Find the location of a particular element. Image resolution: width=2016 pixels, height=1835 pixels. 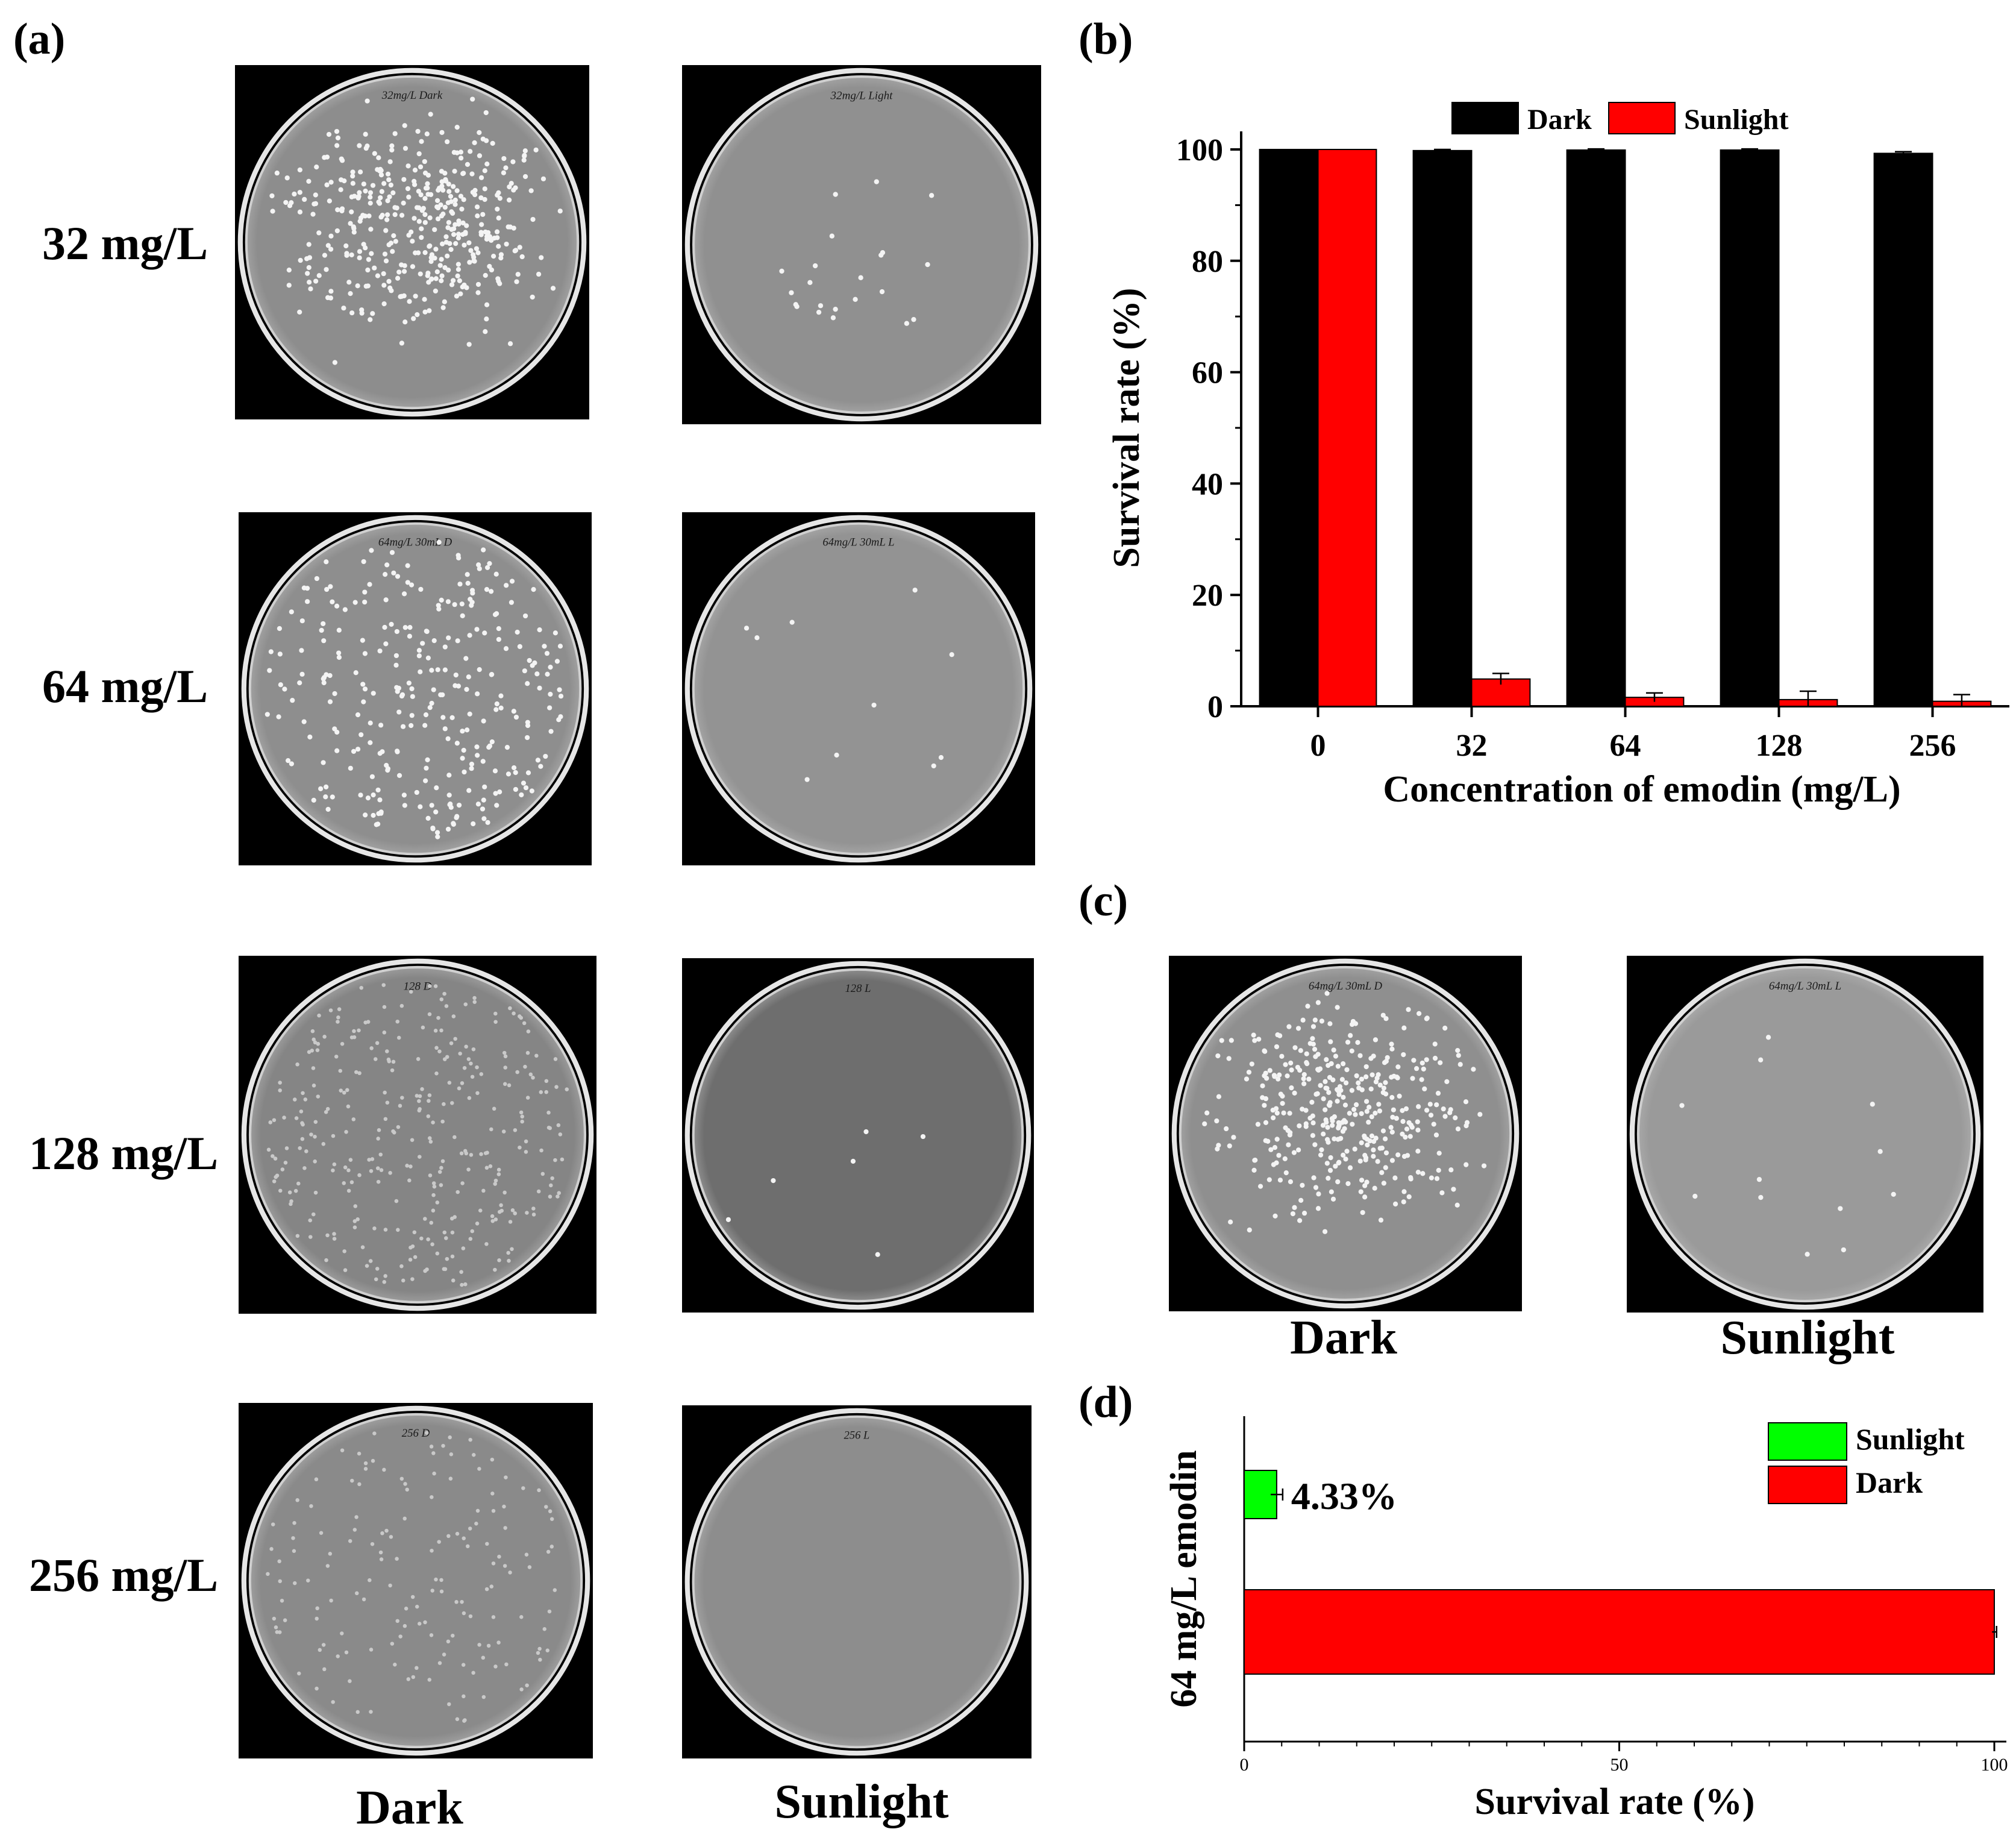

plate-a-256-sunlight: 256 L is located at coordinates (857, 1581).